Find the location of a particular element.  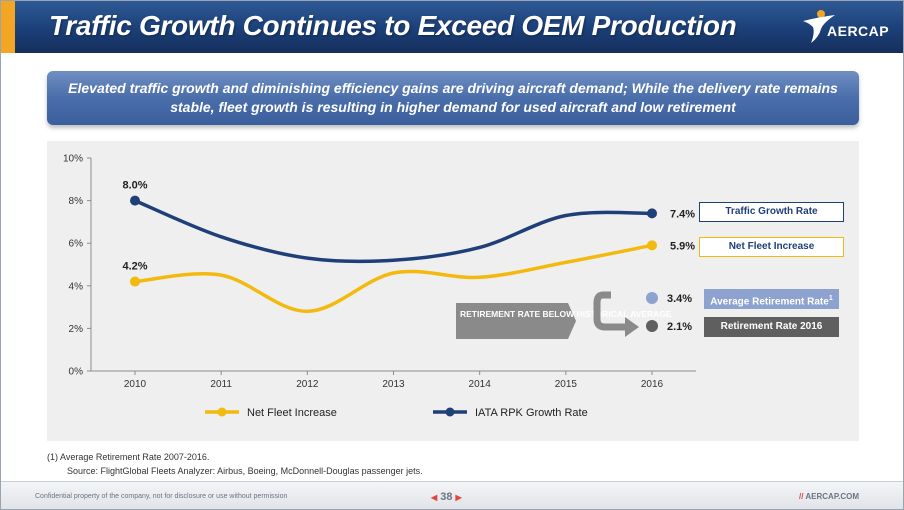

iata-rpk-growth-rate-first-label: 8.0% is located at coordinates (134, 186).